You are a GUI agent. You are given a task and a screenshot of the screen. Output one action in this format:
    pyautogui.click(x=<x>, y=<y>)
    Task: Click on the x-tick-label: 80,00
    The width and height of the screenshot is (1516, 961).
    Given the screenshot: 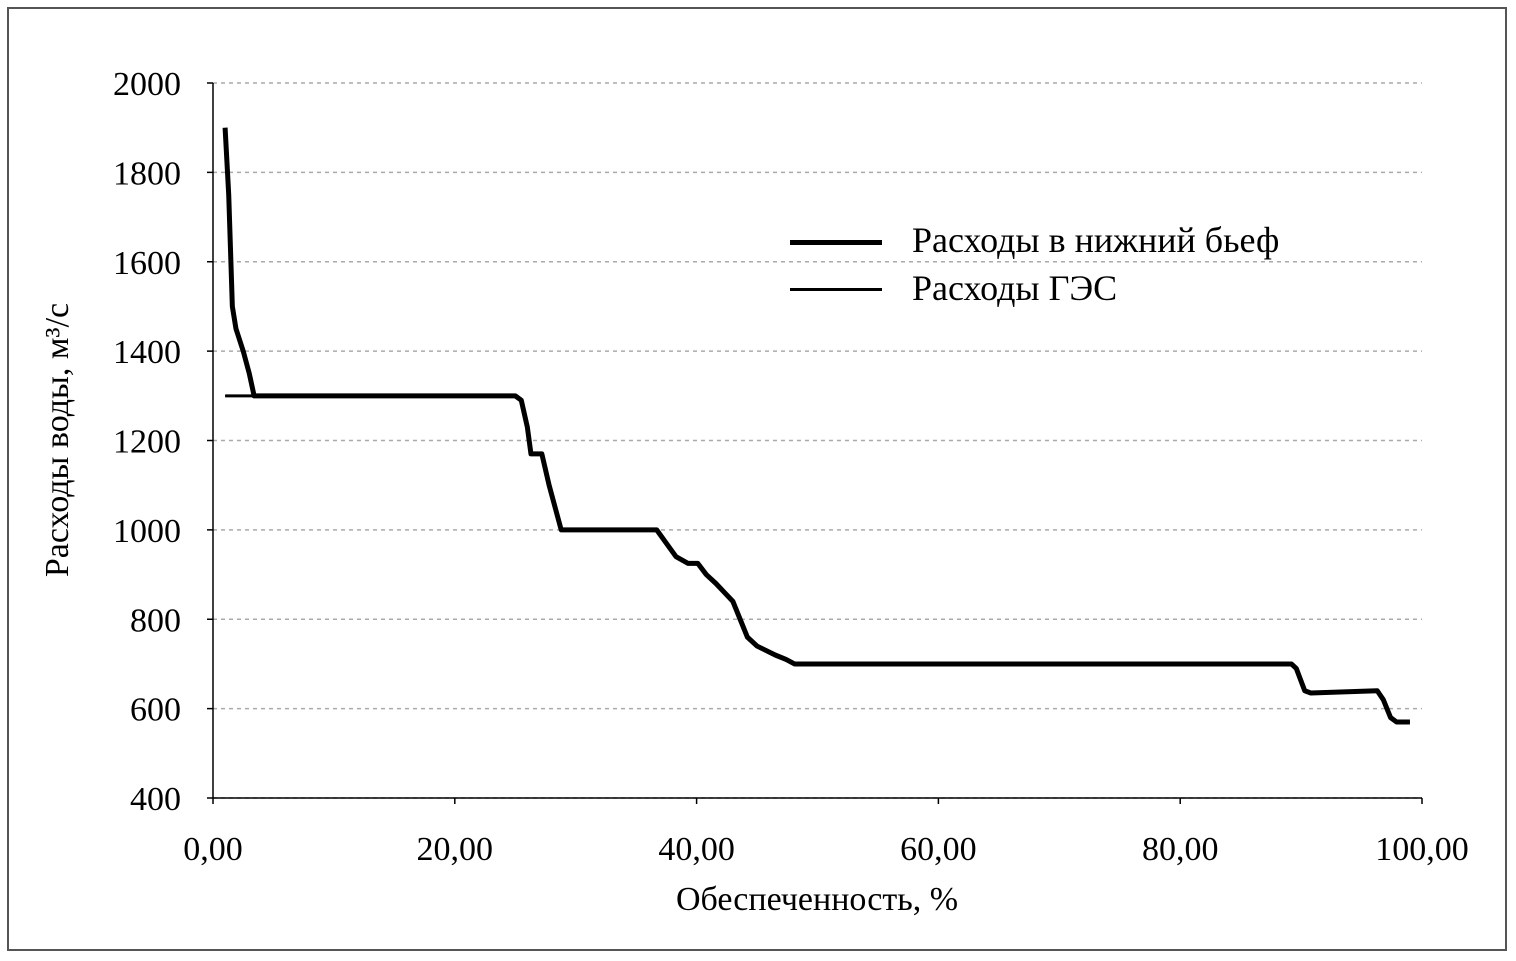 What is the action you would take?
    pyautogui.click(x=1180, y=849)
    